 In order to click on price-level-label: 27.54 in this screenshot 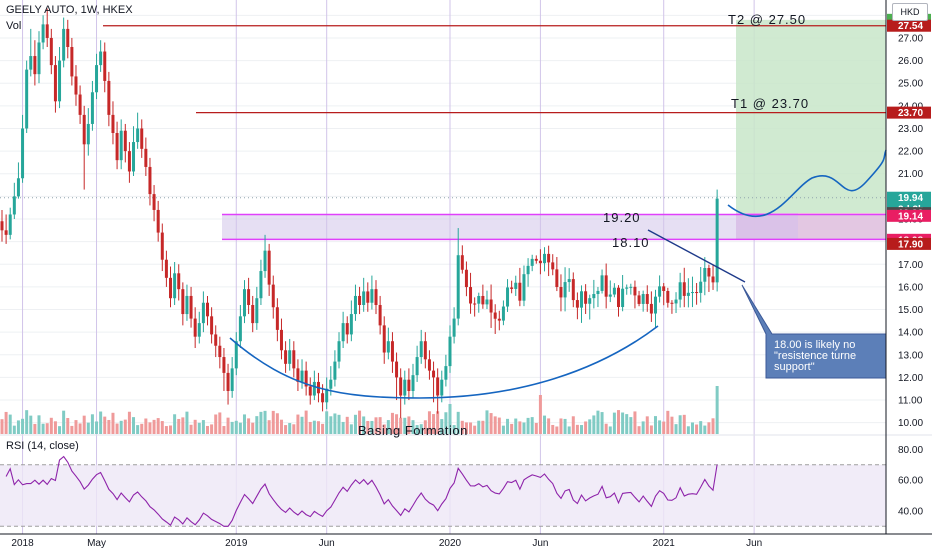, I will do `click(910, 26)`.